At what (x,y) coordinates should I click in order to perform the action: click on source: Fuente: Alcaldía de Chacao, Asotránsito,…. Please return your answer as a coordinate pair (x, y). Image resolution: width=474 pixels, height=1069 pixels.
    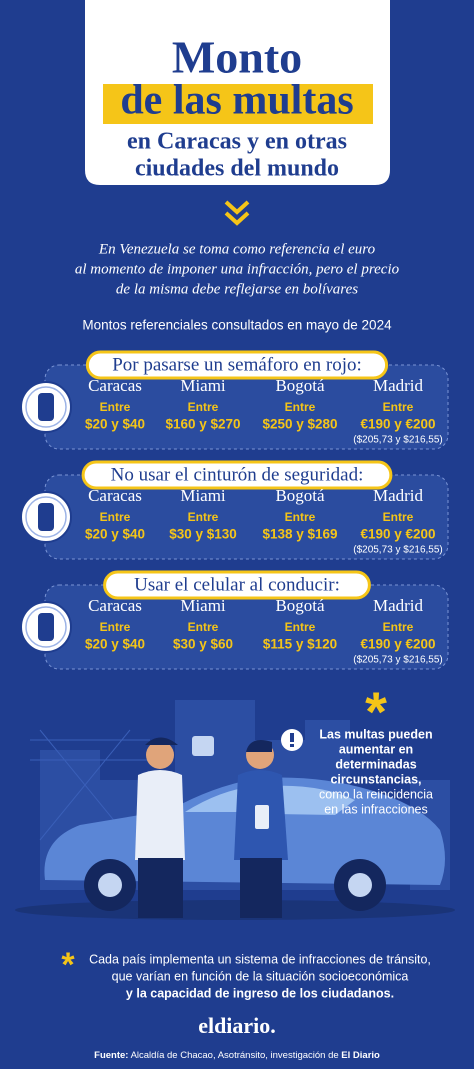
    Looking at the image, I should click on (237, 1055).